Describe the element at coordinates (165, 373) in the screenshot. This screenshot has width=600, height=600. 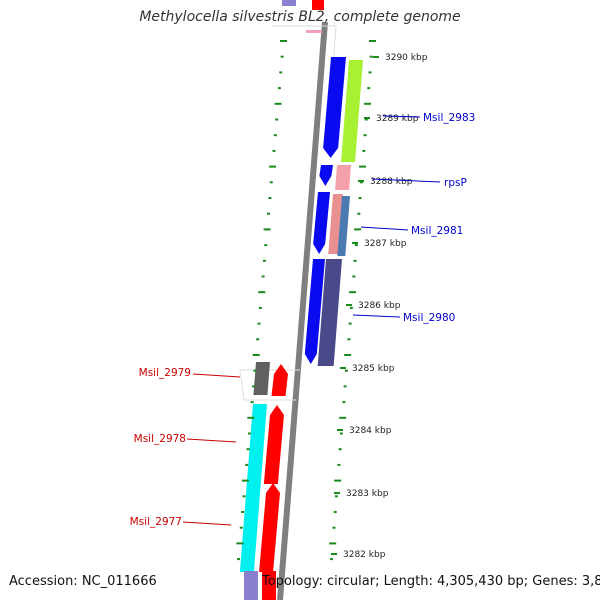
I see `gene-label-msil_2979: Msil_2979` at that location.